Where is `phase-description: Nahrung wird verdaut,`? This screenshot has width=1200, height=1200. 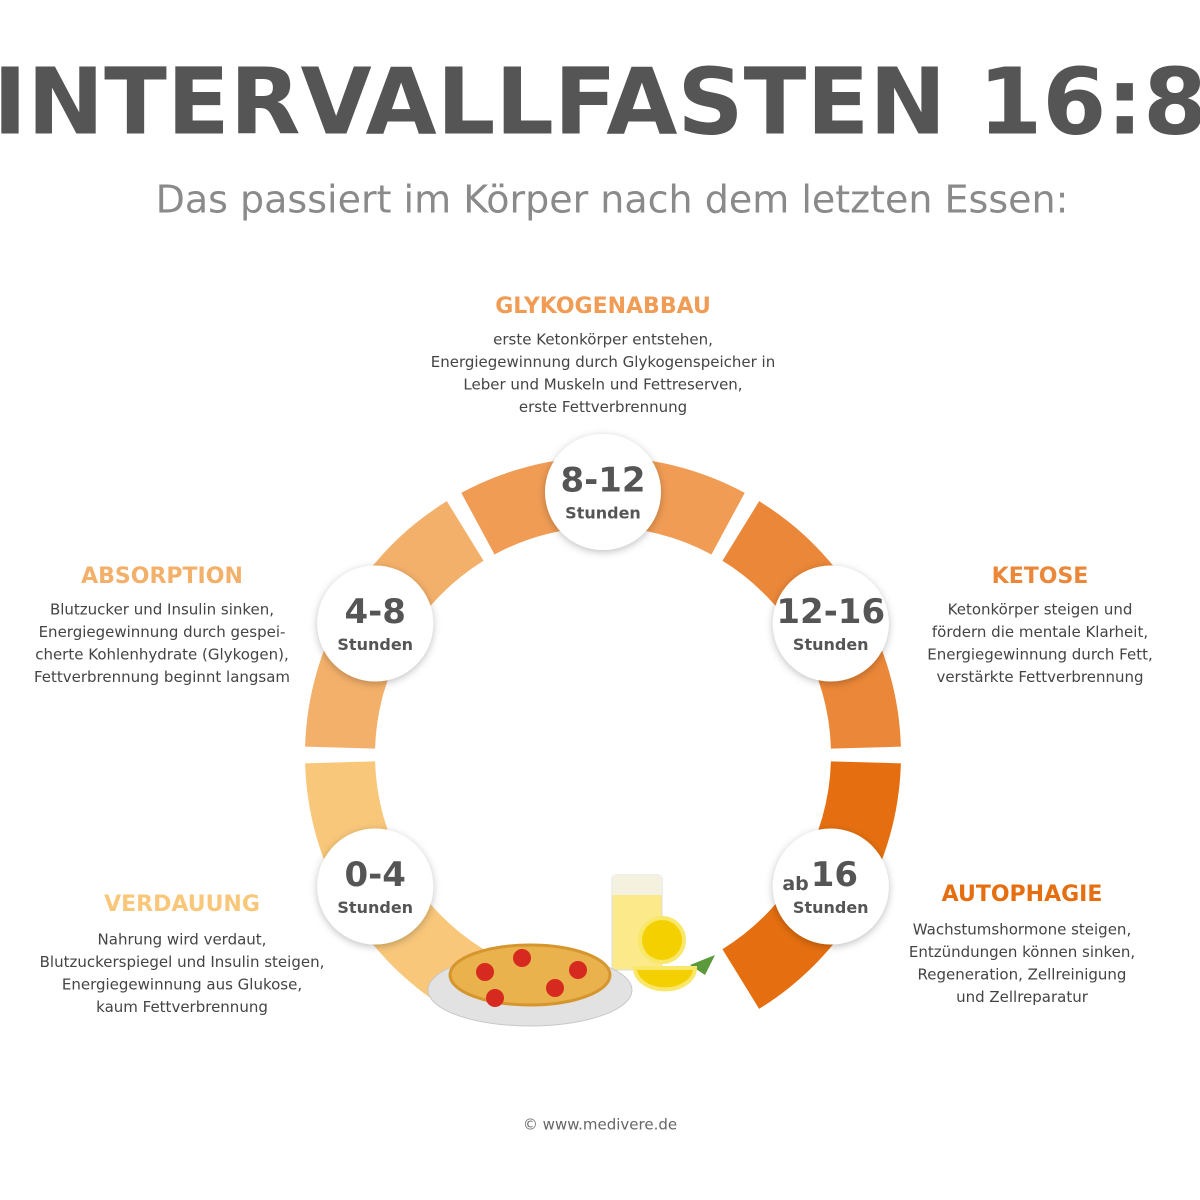 phase-description: Nahrung wird verdaut, is located at coordinates (182, 940).